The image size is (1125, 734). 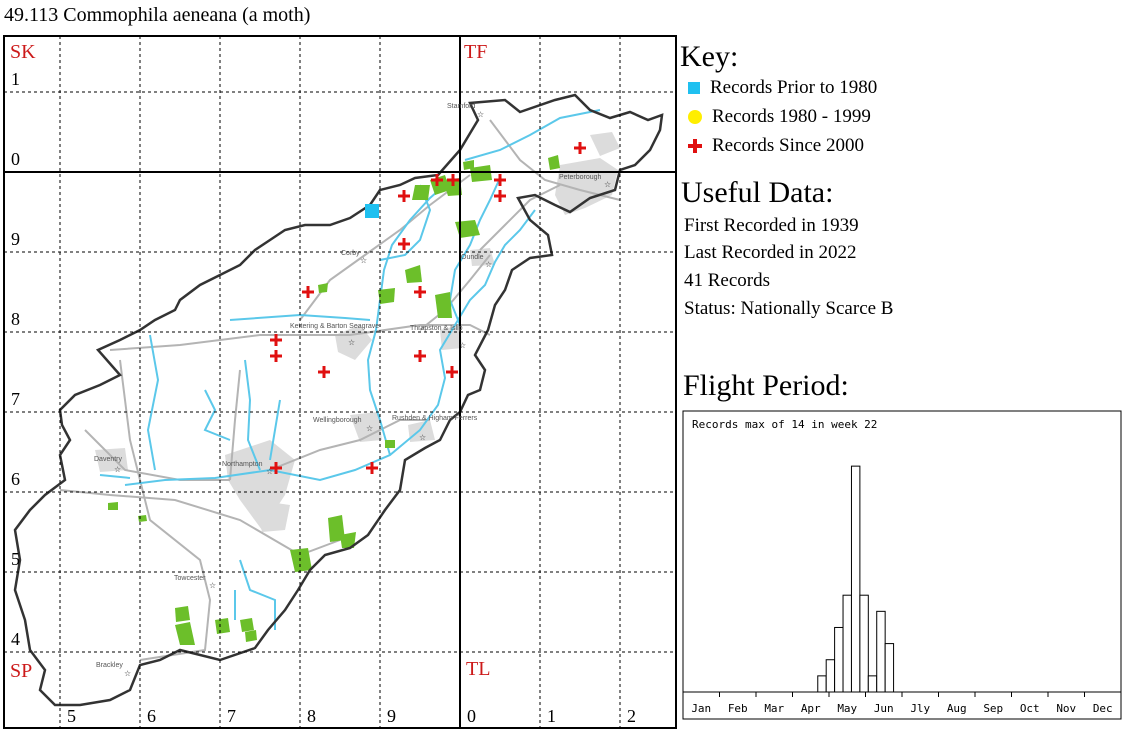 What do you see at coordinates (475, 52) in the screenshot?
I see `grid-letter-tf: TF` at bounding box center [475, 52].